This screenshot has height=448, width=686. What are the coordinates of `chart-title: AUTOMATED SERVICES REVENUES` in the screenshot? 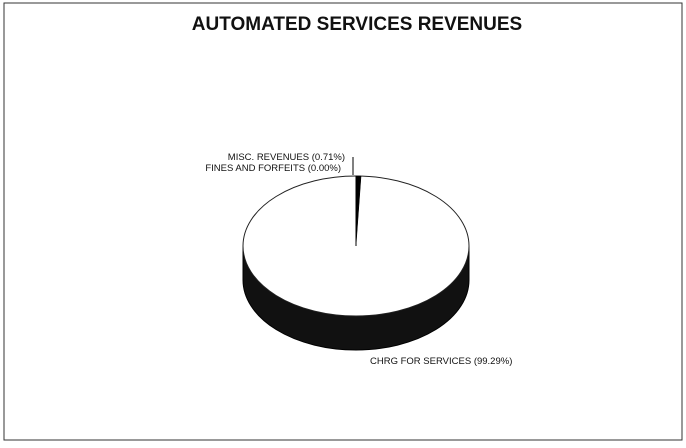 It's located at (357, 24).